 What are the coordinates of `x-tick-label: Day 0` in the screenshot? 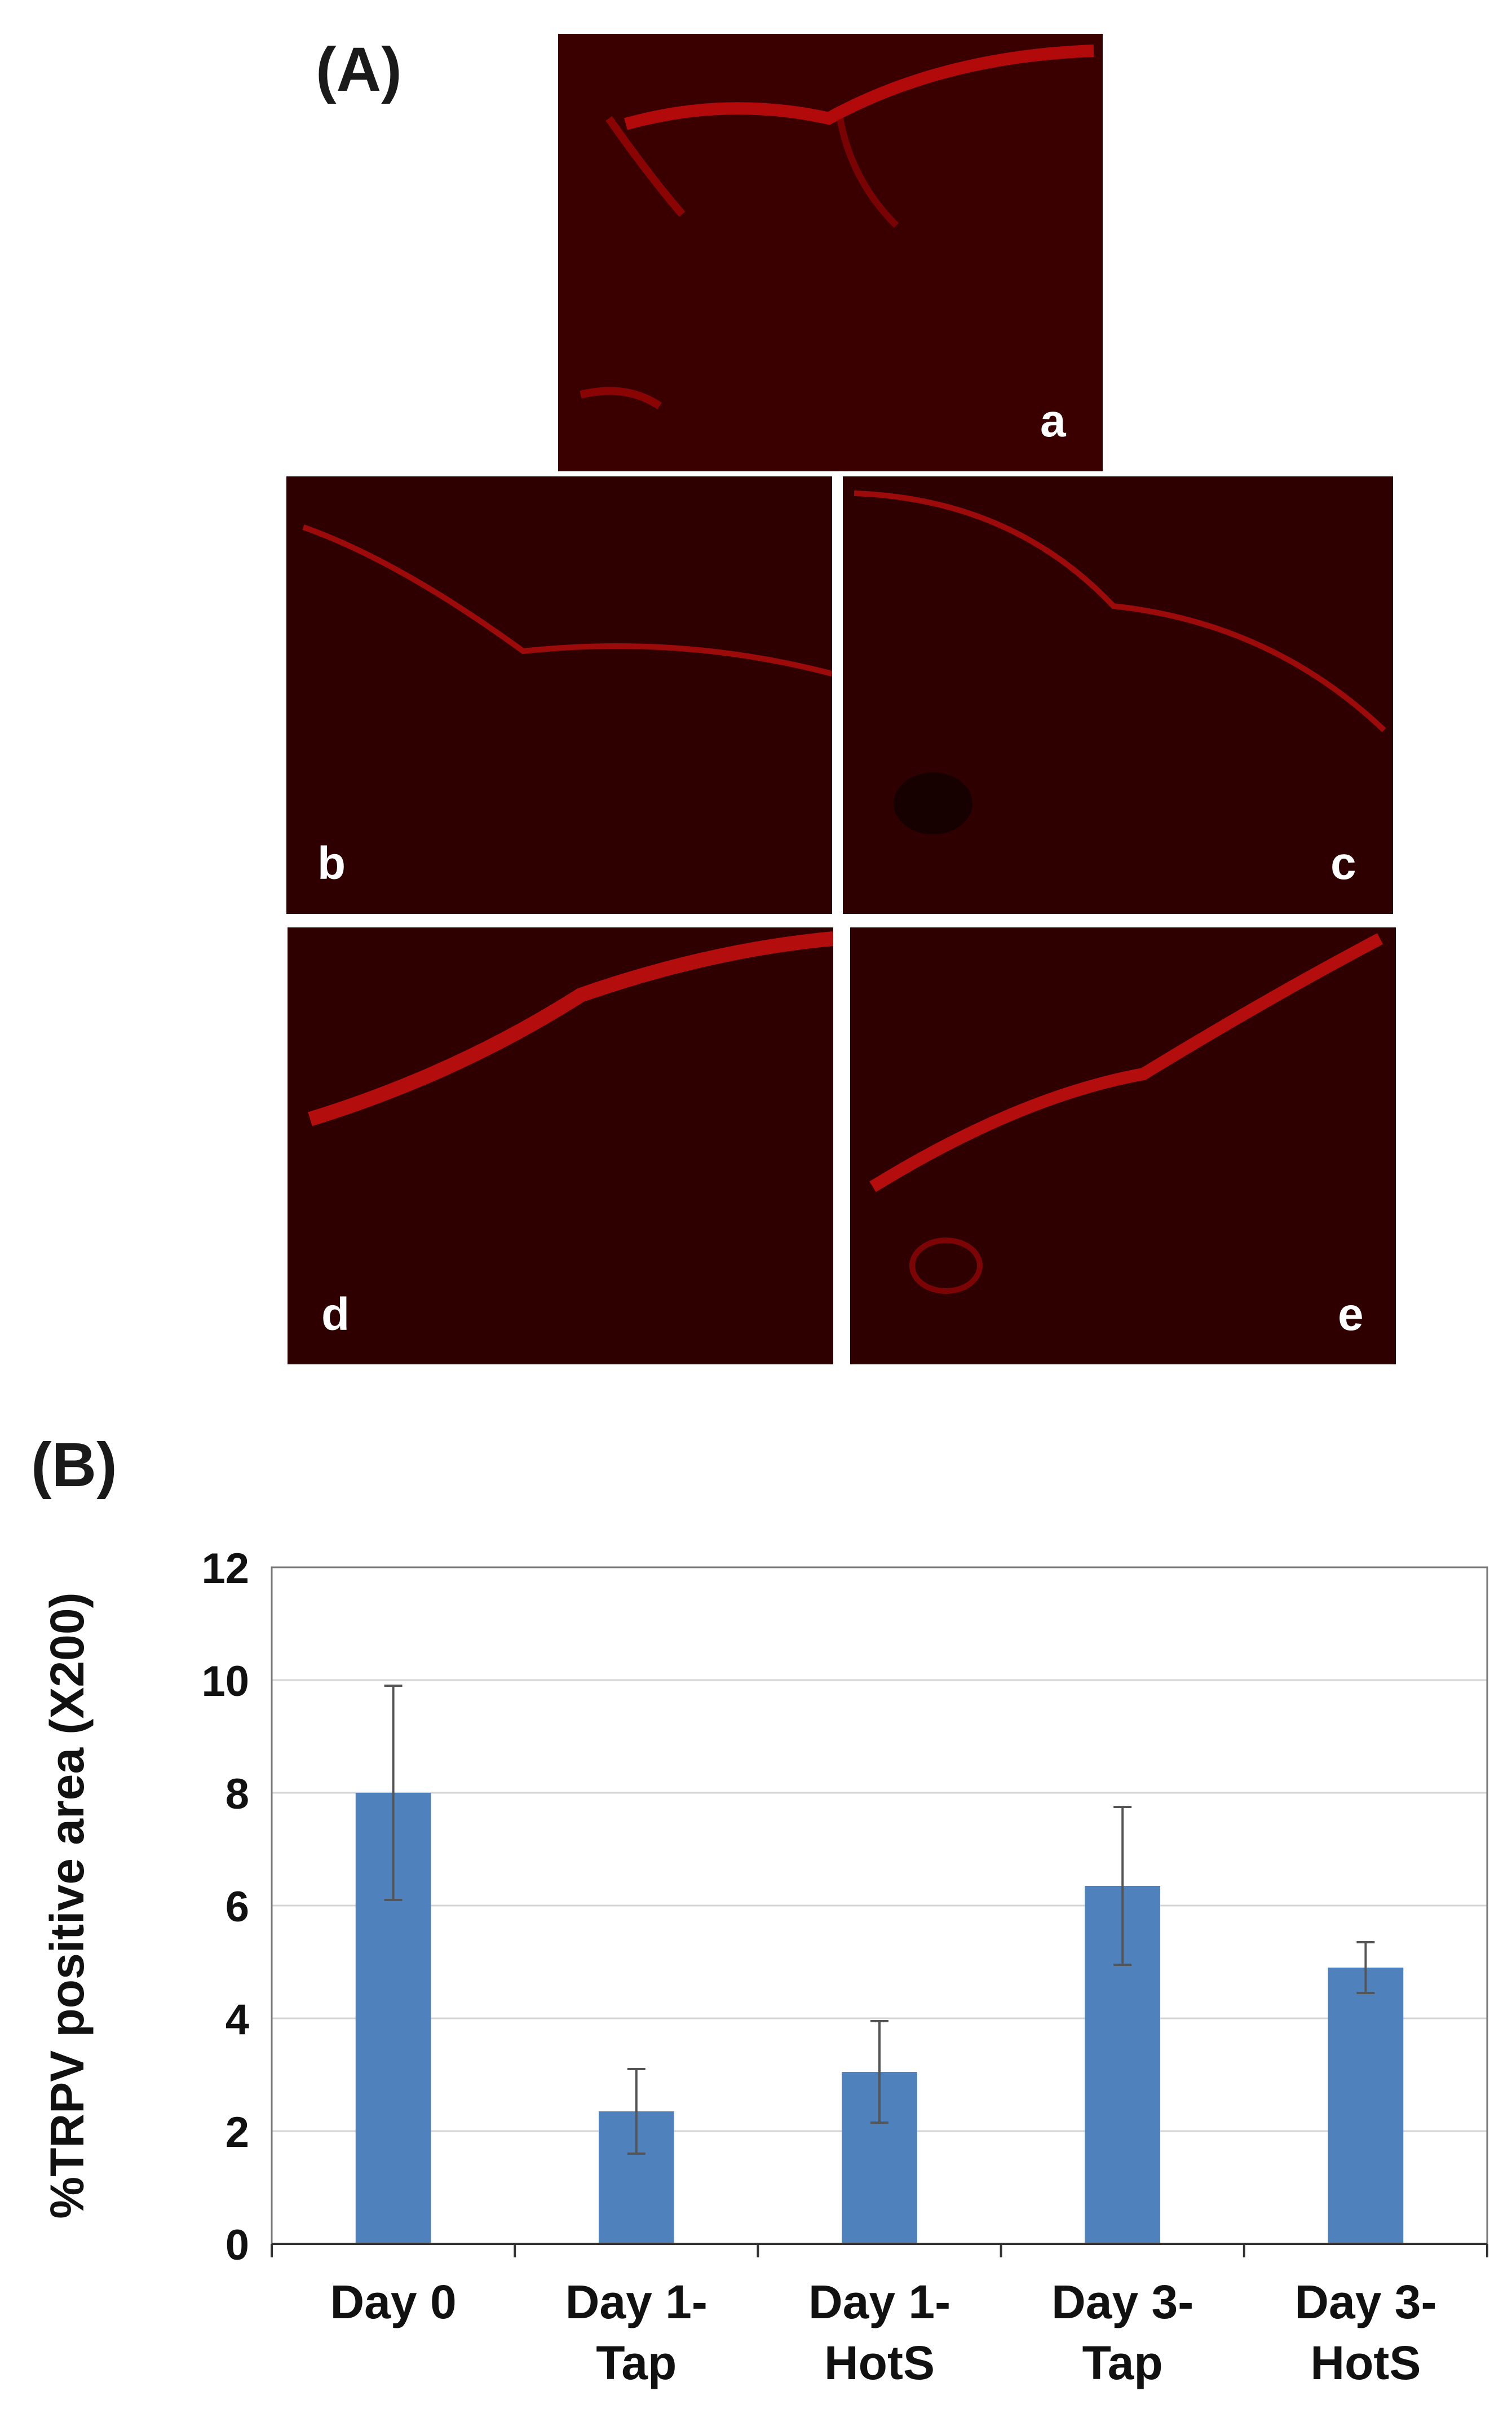 It's located at (393, 2301).